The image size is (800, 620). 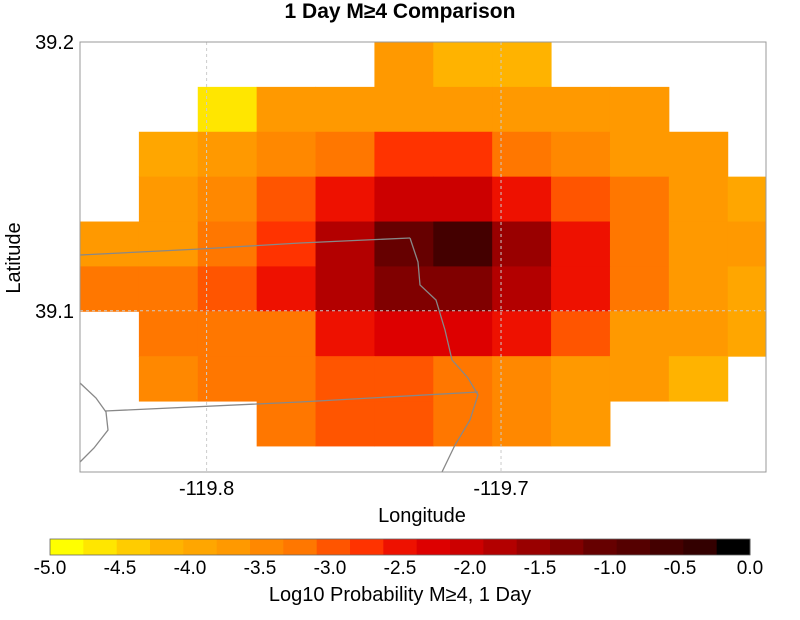 What do you see at coordinates (190, 568) in the screenshot?
I see `colorbar-tick-label: -4.0` at bounding box center [190, 568].